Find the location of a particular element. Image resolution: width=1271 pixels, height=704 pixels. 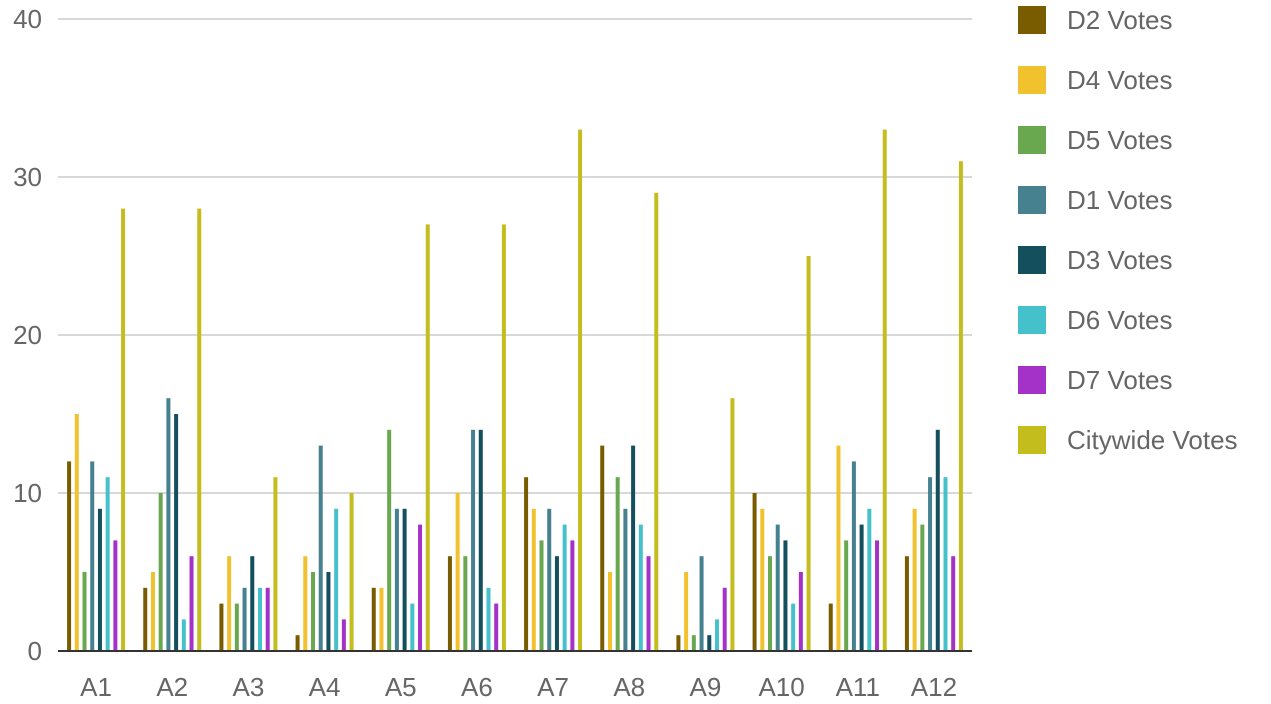

bar-d5-votes-a8 is located at coordinates (617, 564).